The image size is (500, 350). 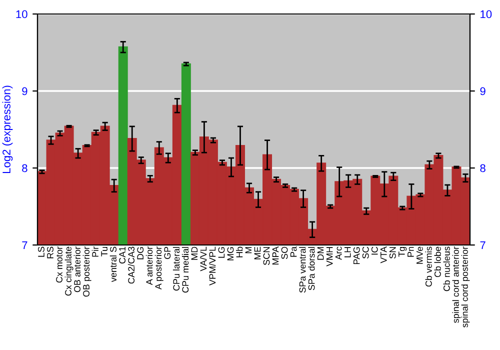 What do you see at coordinates (194, 253) in the screenshot?
I see `x-tick-label: MD` at bounding box center [194, 253].